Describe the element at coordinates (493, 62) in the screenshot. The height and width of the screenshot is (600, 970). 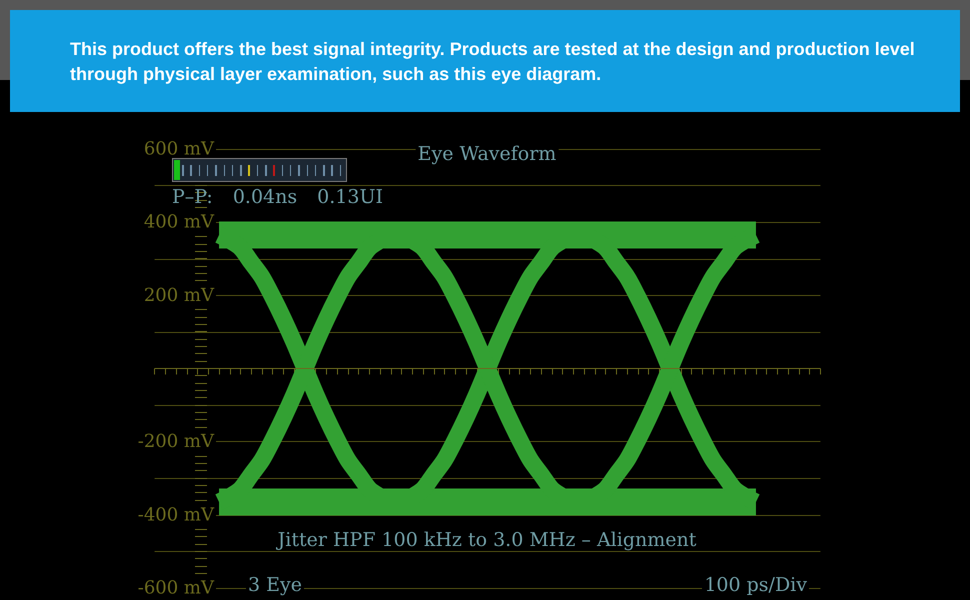
I see `text: This product offers the best signal integrity. Products are tested at the design and production level through physical layer examination, such as this eye diagram.` at that location.